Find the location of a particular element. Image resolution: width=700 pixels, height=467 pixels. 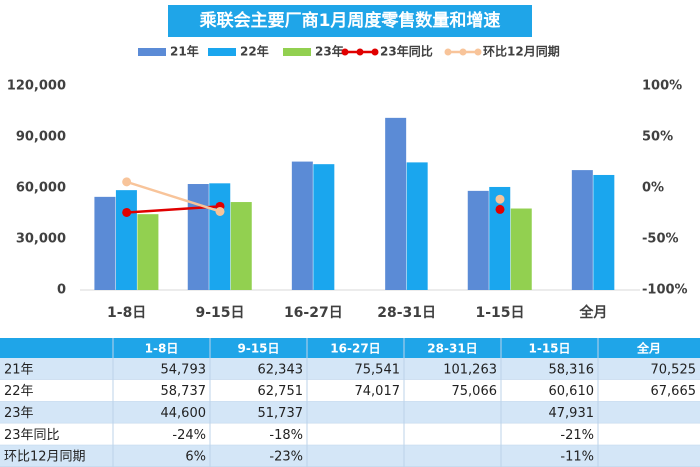

chart-title: 乘联会主要厂商1月周度零售数量和增速 is located at coordinates (350, 20).